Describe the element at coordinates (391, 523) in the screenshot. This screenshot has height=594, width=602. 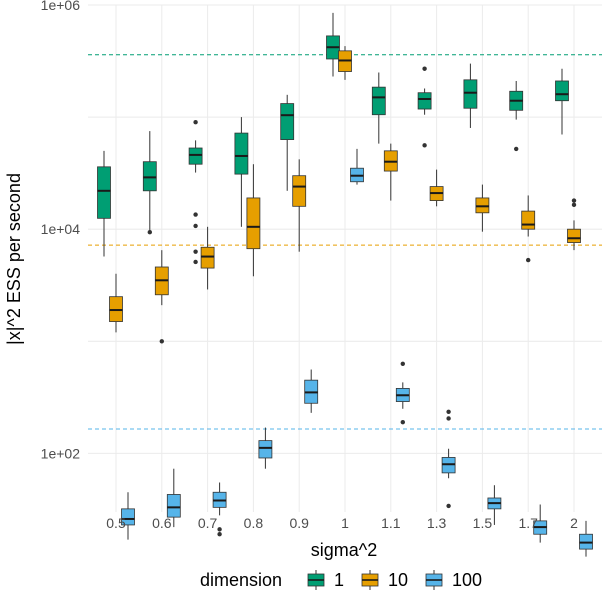
I see `x-tick-label: 1.1` at that location.